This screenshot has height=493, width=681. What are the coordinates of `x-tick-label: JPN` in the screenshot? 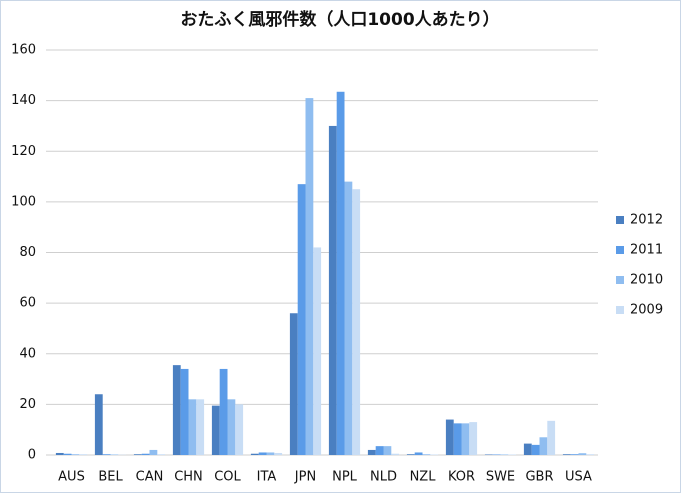 It's located at (305, 477).